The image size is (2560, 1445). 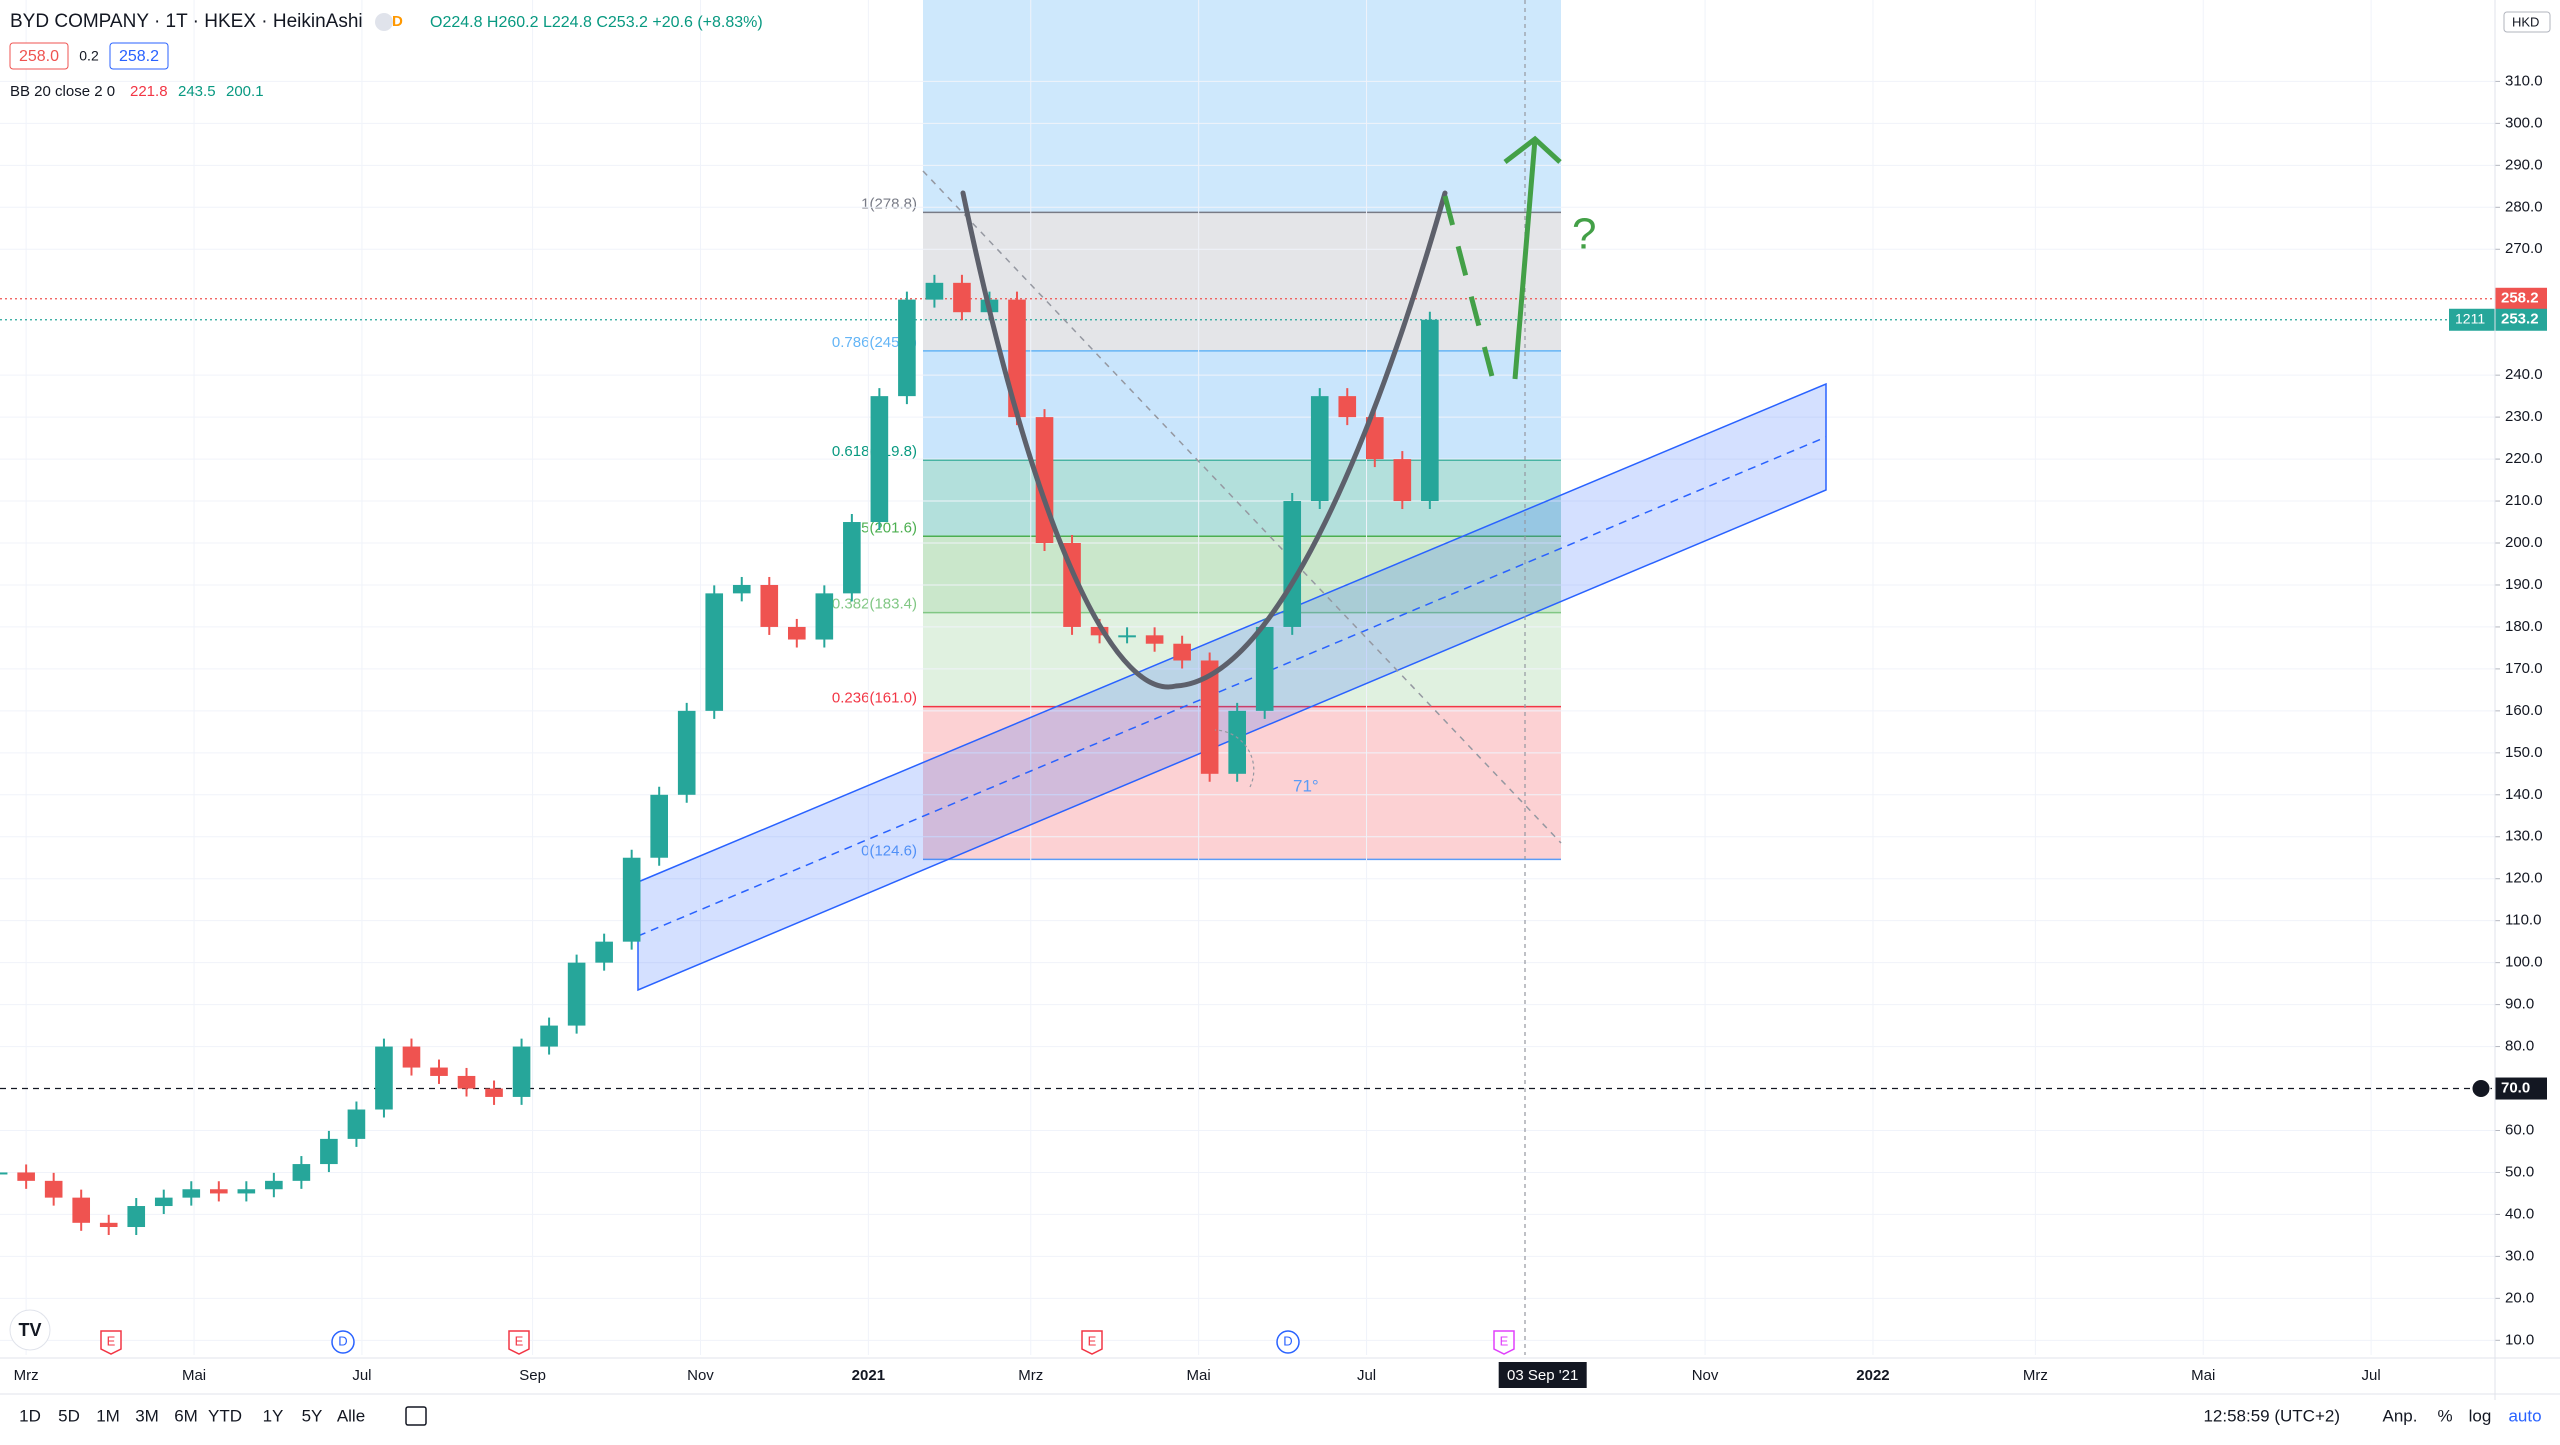 What do you see at coordinates (1242, 106) in the screenshot?
I see `date-range` at bounding box center [1242, 106].